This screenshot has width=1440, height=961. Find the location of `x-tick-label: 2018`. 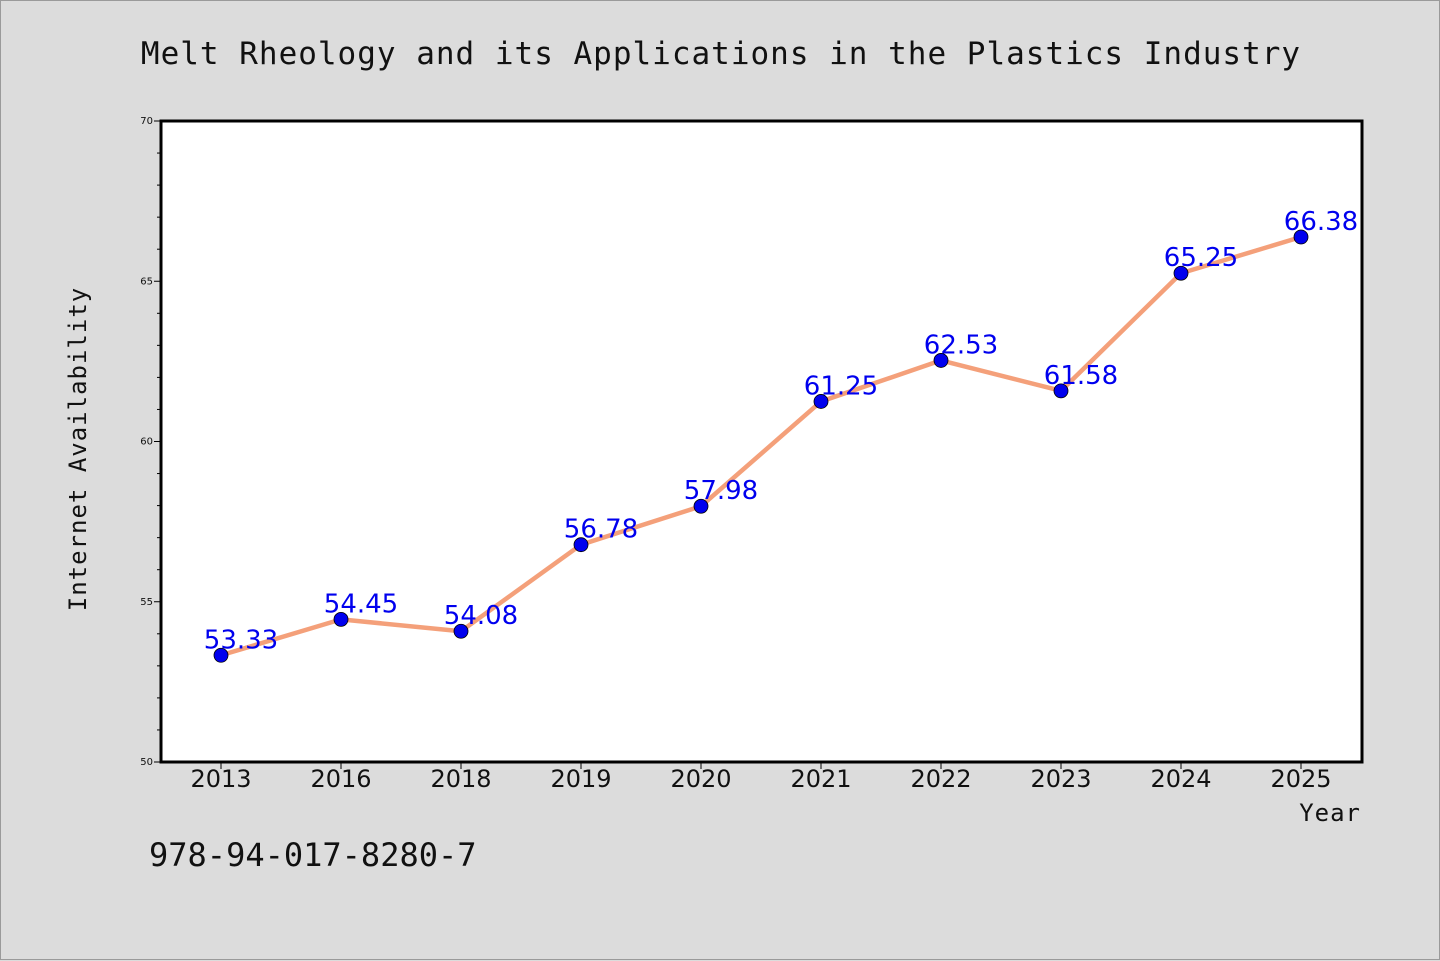

x-tick-label: 2018 is located at coordinates (460, 779).